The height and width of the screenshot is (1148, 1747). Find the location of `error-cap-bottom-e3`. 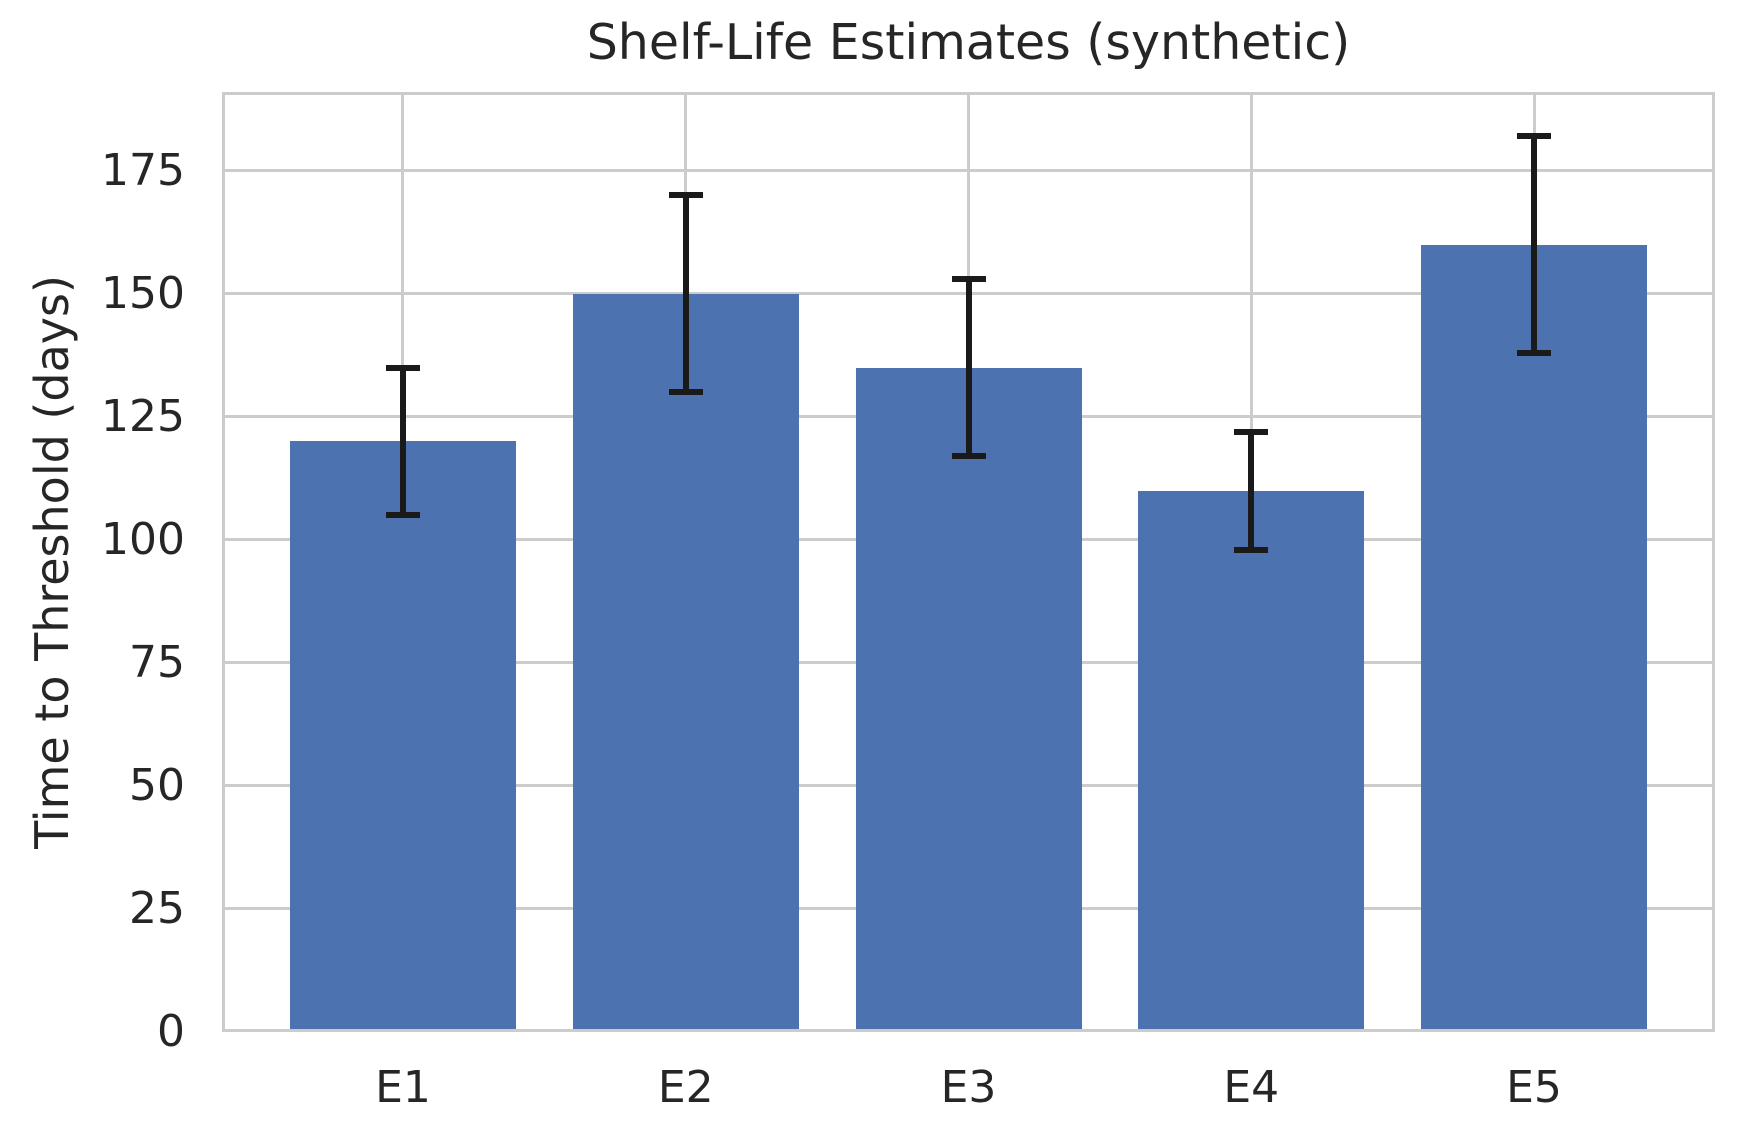

error-cap-bottom-e3 is located at coordinates (968, 456).